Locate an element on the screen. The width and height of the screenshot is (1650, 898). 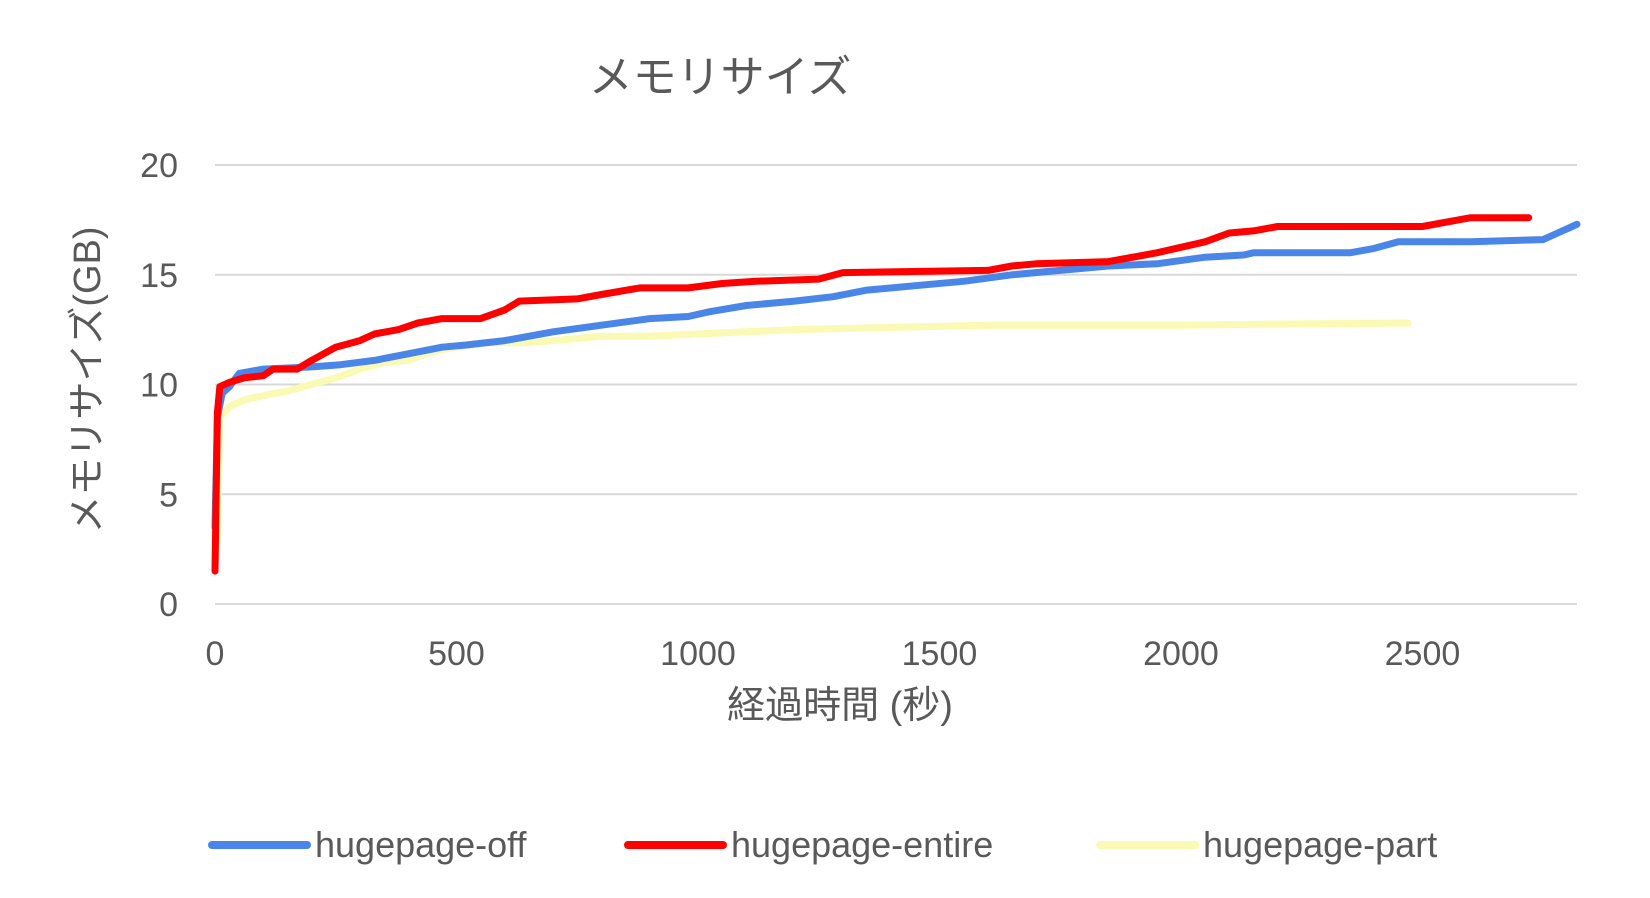
y-axis-ticks: 0 5 10 15 20 is located at coordinates (159, 385).